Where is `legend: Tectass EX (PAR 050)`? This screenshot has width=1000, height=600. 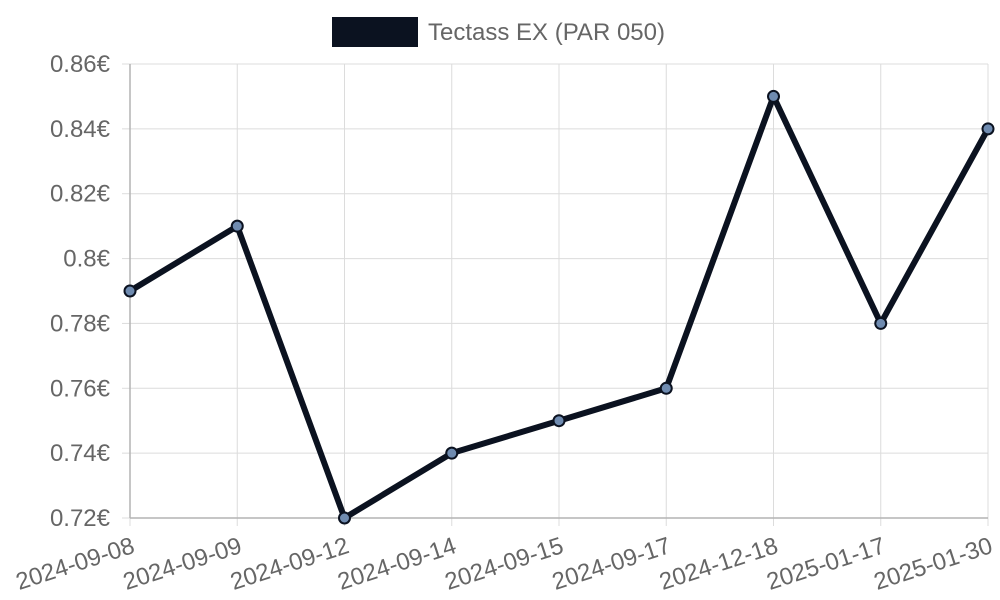
legend: Tectass EX (PAR 050) is located at coordinates (498, 32).